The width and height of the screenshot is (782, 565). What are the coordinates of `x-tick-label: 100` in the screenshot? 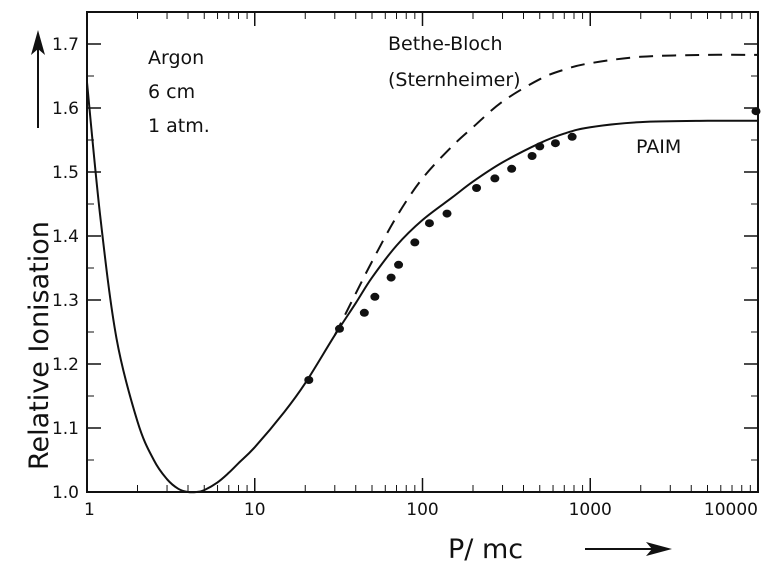 It's located at (422, 510).